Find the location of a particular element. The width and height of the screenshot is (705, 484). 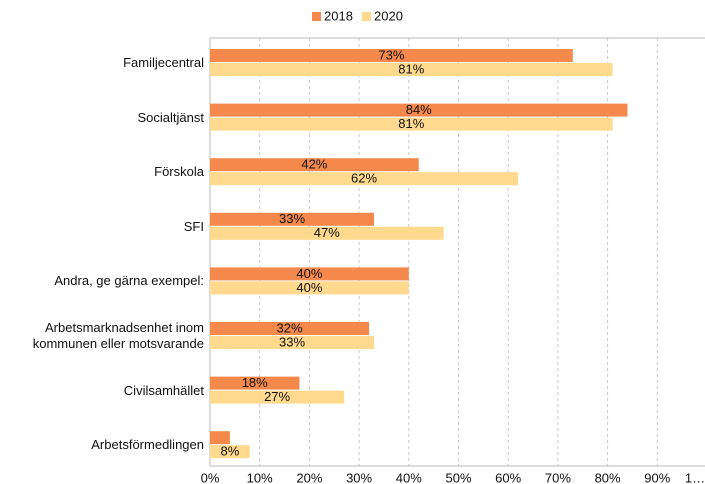

x-tick-label: 30% is located at coordinates (359, 477).